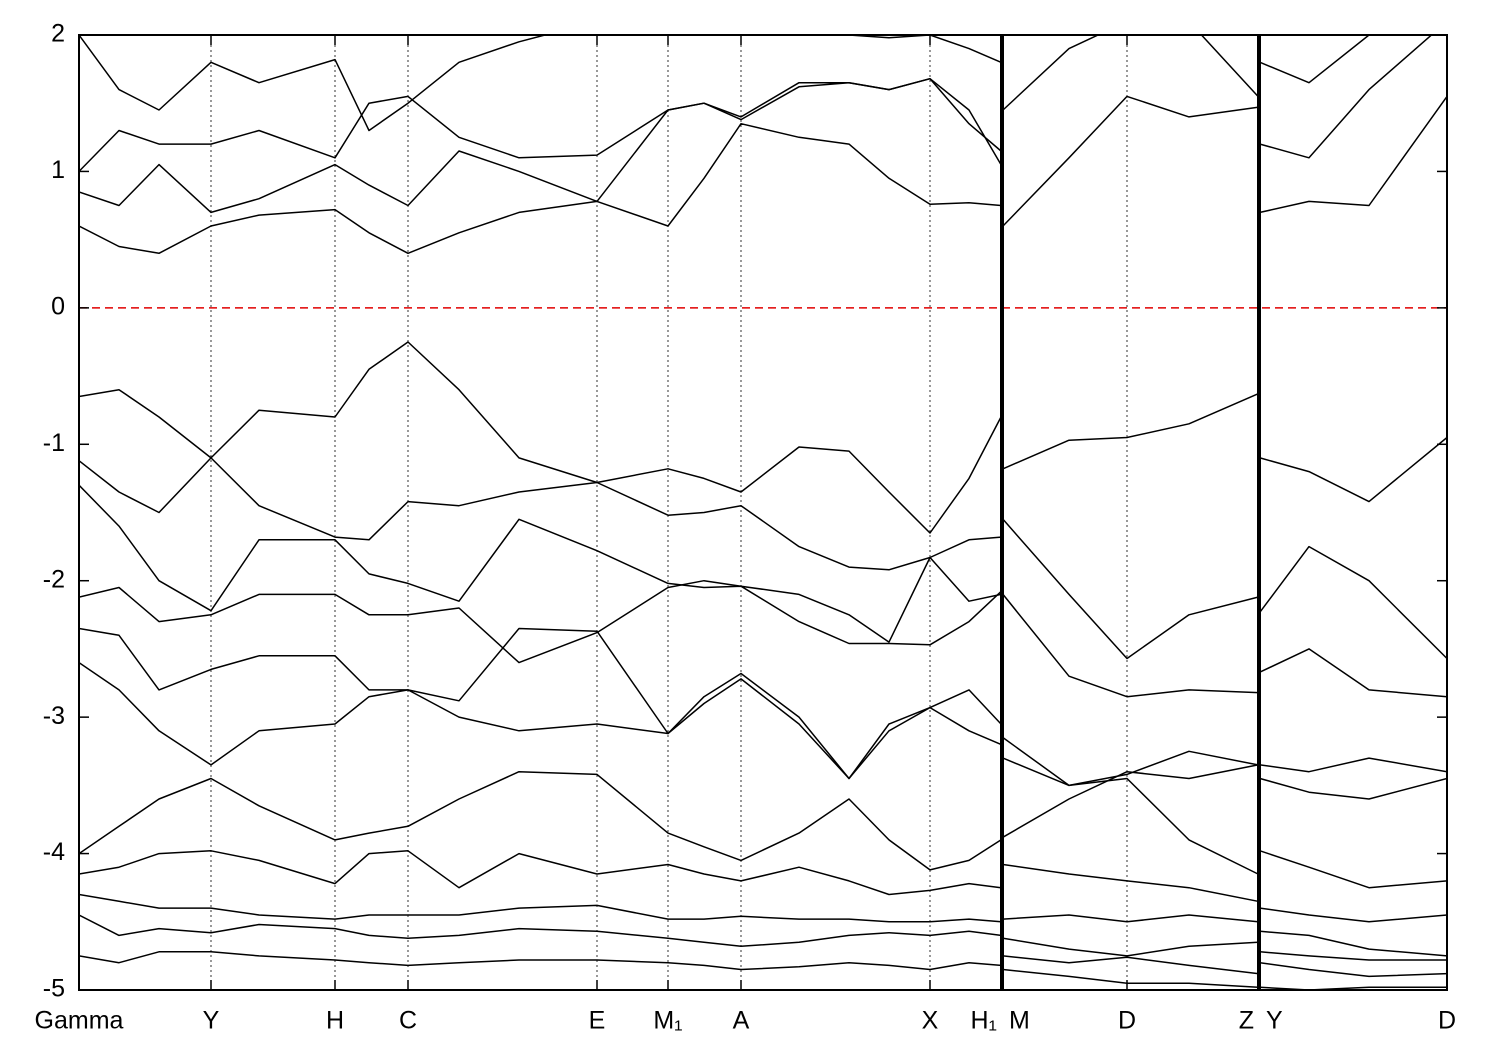  Describe the element at coordinates (408, 1021) in the screenshot. I see `x-tick-label: C` at that location.